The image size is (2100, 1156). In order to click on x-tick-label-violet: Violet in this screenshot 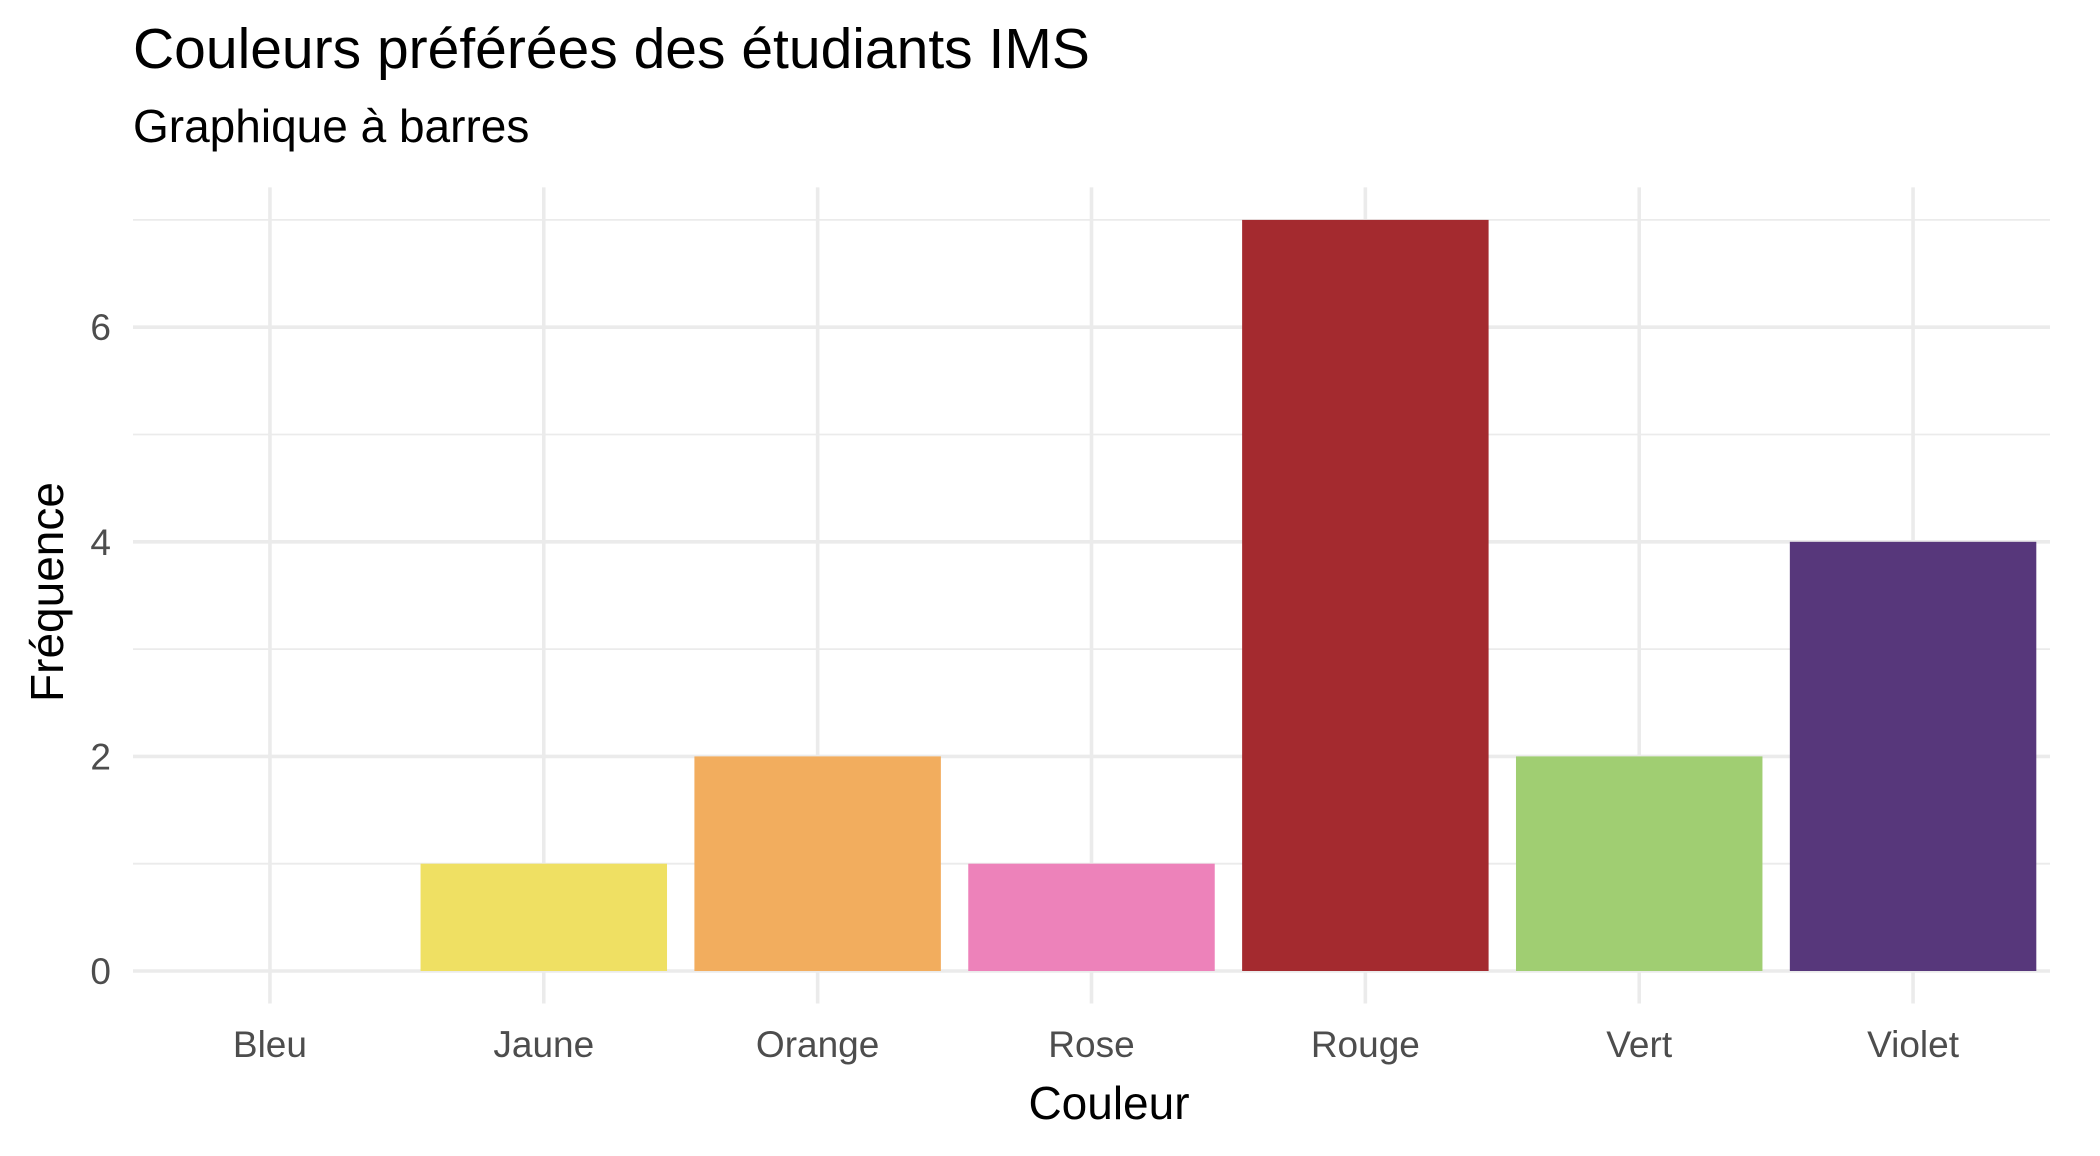, I will do `click(1913, 1044)`.